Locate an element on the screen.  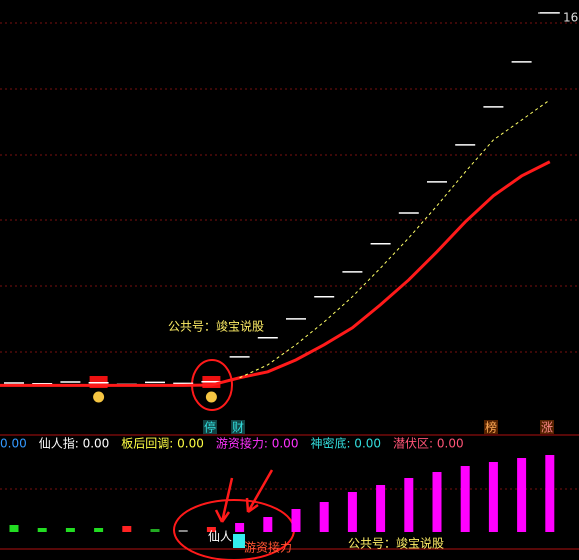
price-label: 16. is located at coordinates (571, 18).